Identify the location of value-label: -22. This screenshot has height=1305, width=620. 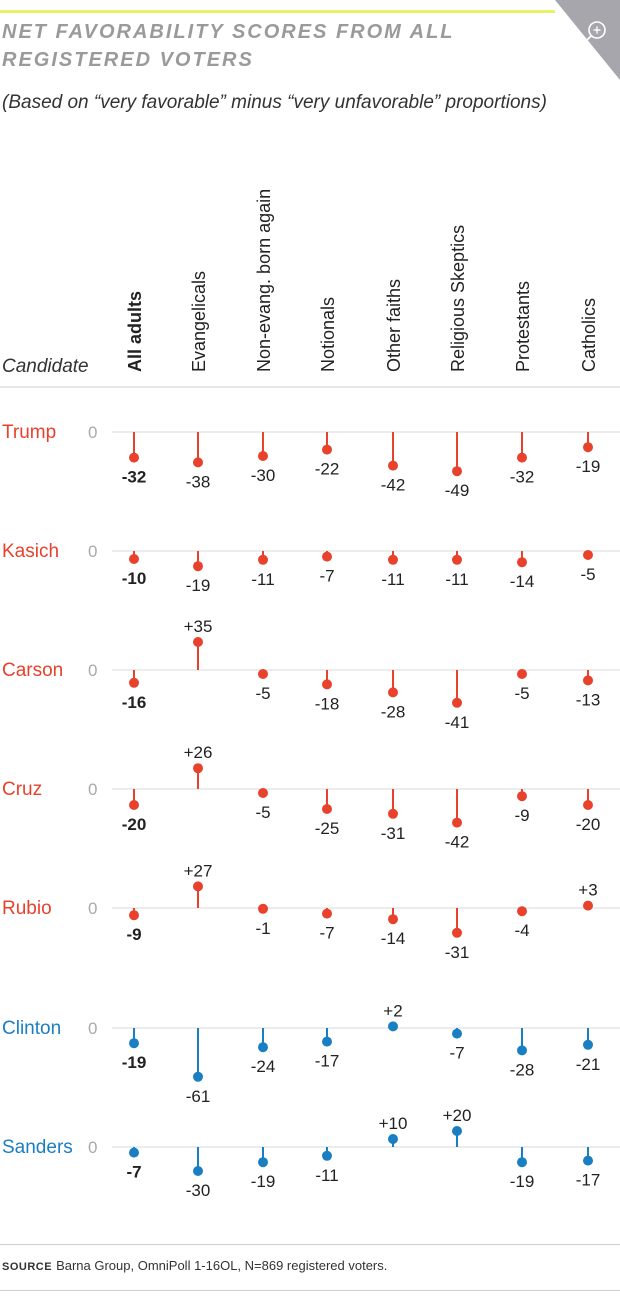
(327, 469).